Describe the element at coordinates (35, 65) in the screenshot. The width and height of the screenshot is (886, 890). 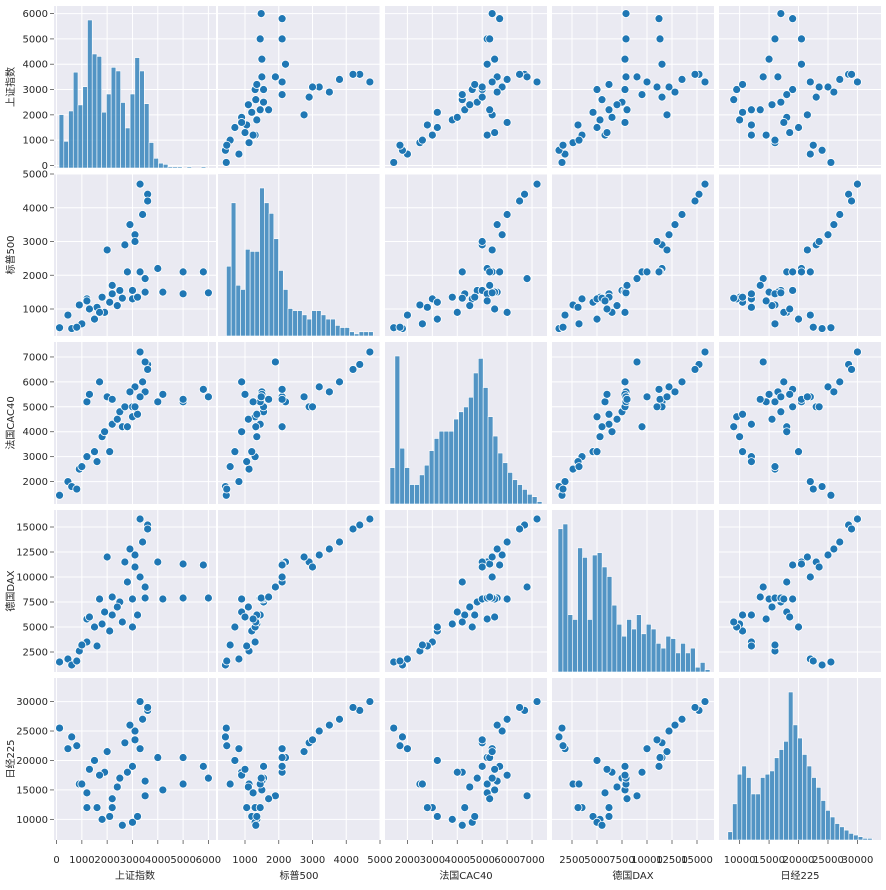
I see `y-tick-label: 4000` at that location.